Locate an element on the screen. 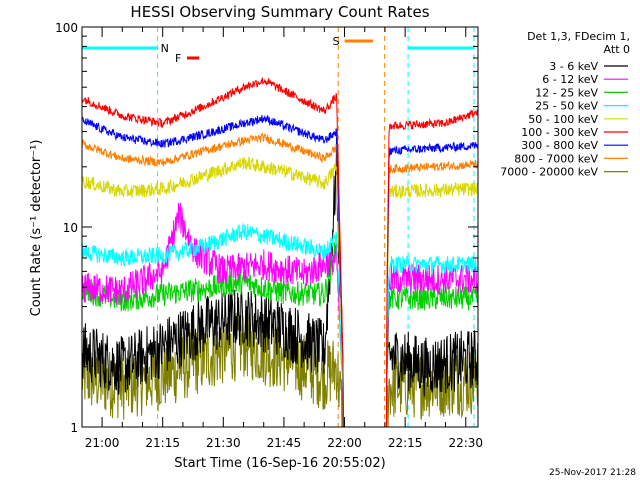 The image size is (640, 480). y-tick-label-1: 1 is located at coordinates (74, 428).